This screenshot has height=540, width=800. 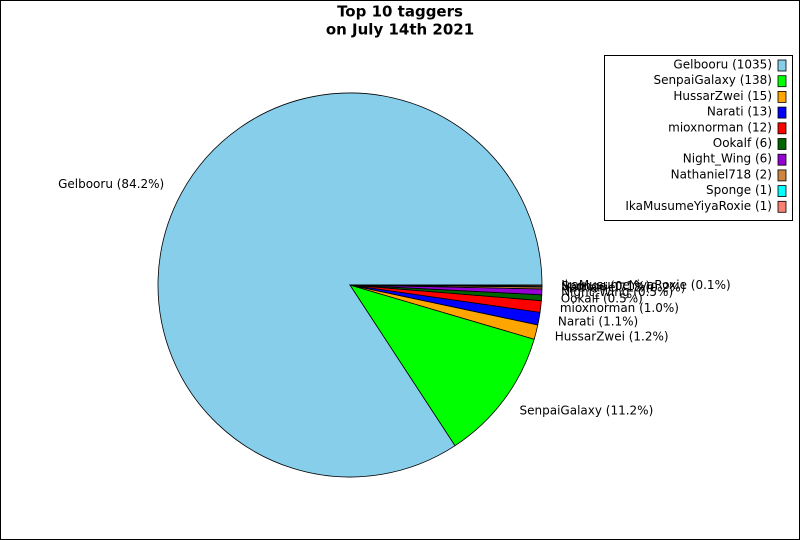 What do you see at coordinates (739, 190) in the screenshot?
I see `legend-label: Sponge (1)` at bounding box center [739, 190].